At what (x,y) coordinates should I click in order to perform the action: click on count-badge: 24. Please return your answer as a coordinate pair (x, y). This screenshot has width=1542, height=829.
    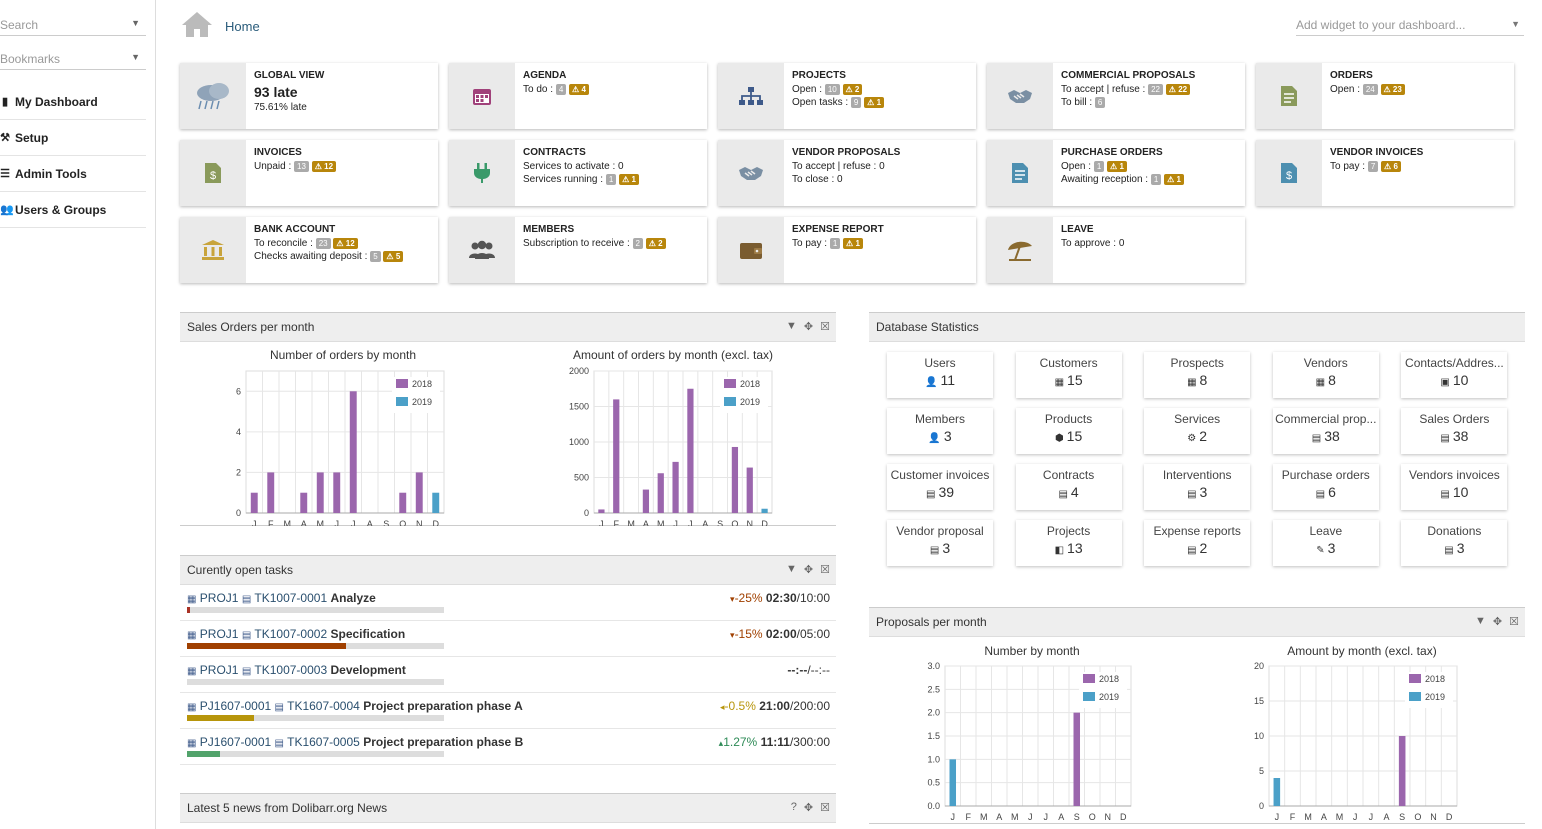
    Looking at the image, I should click on (1370, 89).